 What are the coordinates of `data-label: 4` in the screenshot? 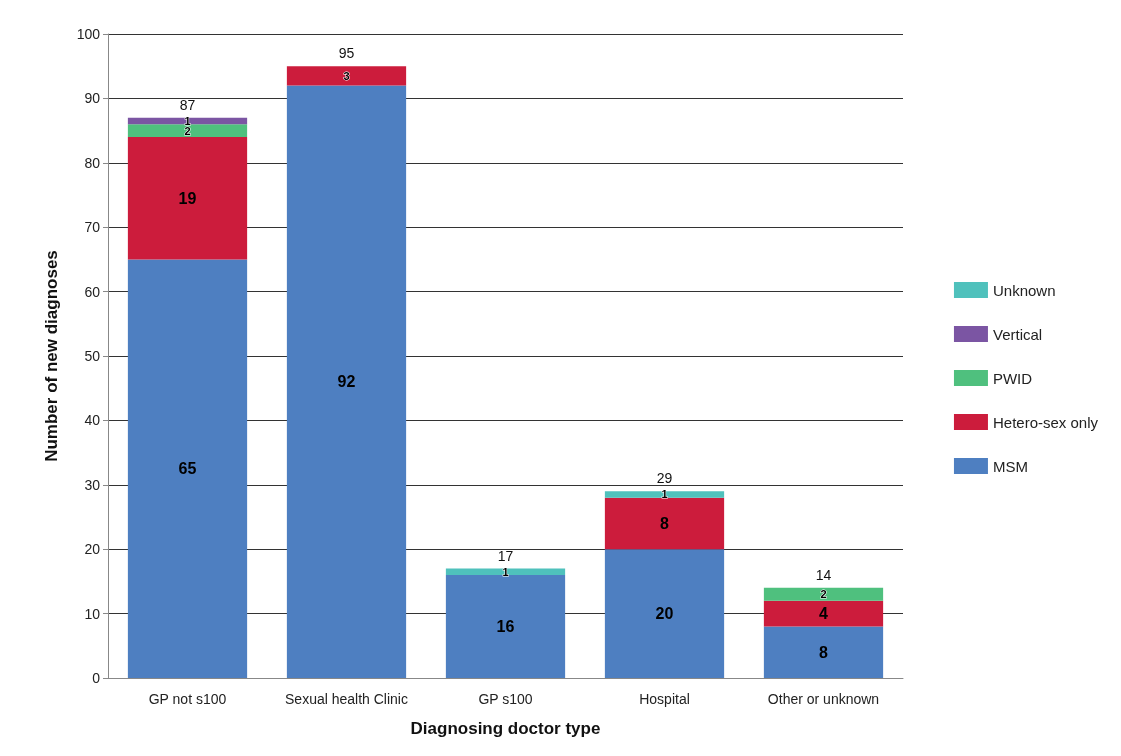 It's located at (824, 614).